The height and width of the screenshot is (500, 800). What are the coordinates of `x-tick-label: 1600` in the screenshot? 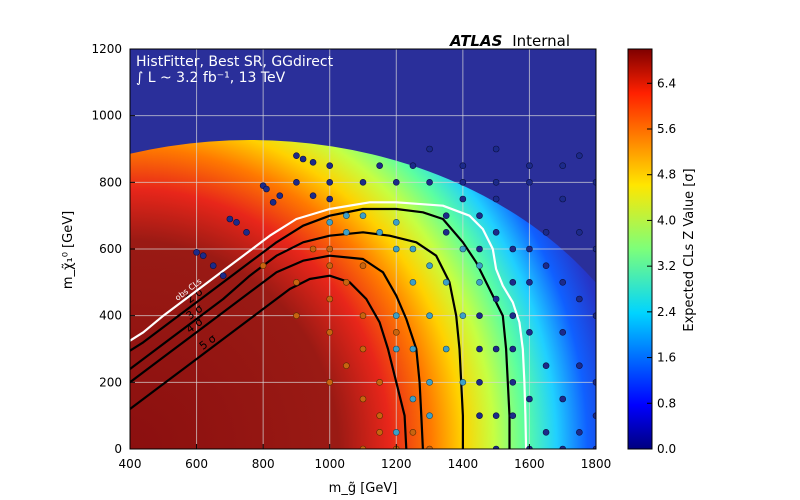 It's located at (529, 464).